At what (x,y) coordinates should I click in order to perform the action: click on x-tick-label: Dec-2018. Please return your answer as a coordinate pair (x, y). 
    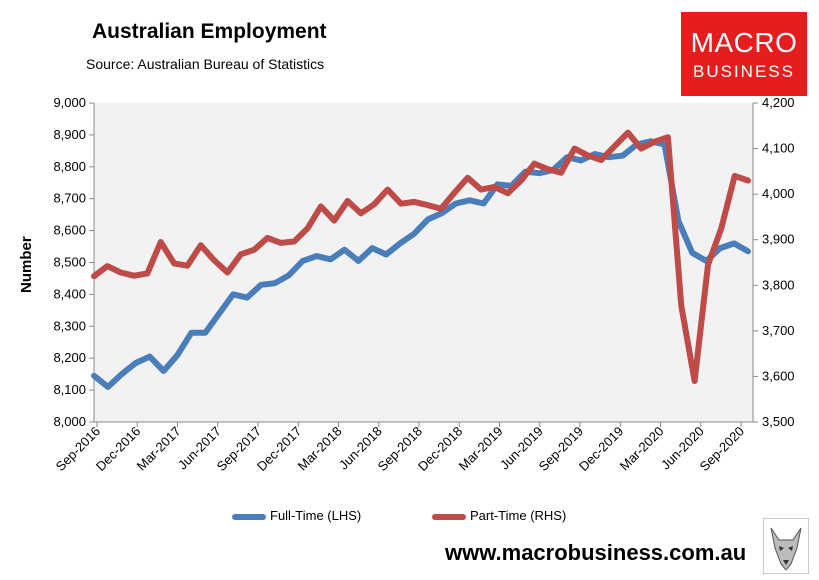
    Looking at the image, I should click on (440, 449).